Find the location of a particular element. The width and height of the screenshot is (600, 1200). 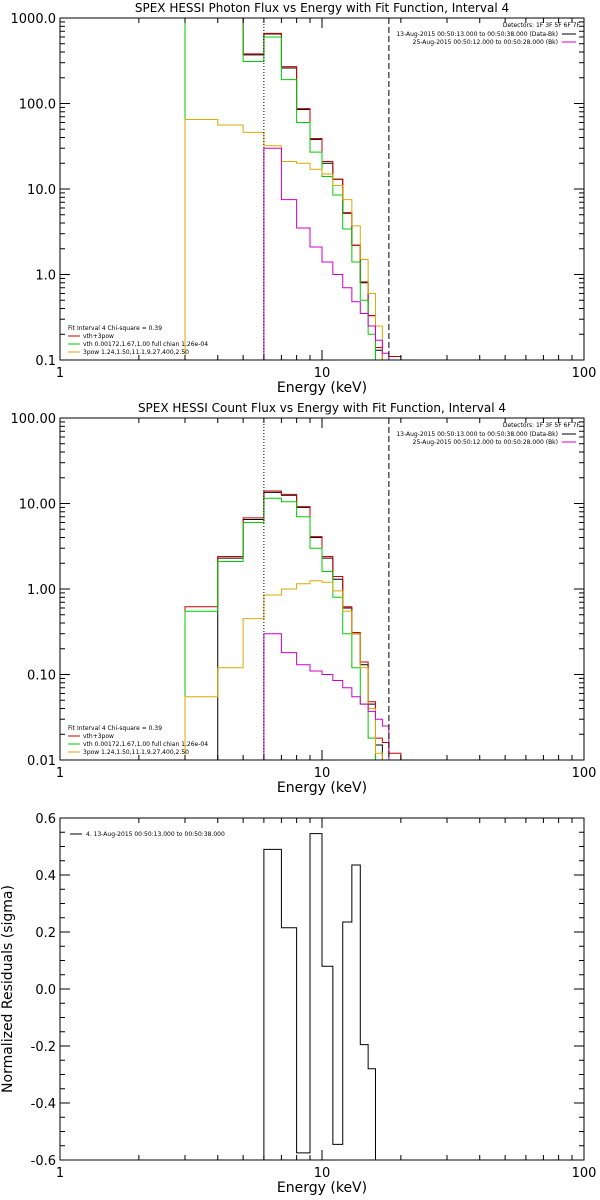

y-tick-label: 0.6 is located at coordinates (45, 819).